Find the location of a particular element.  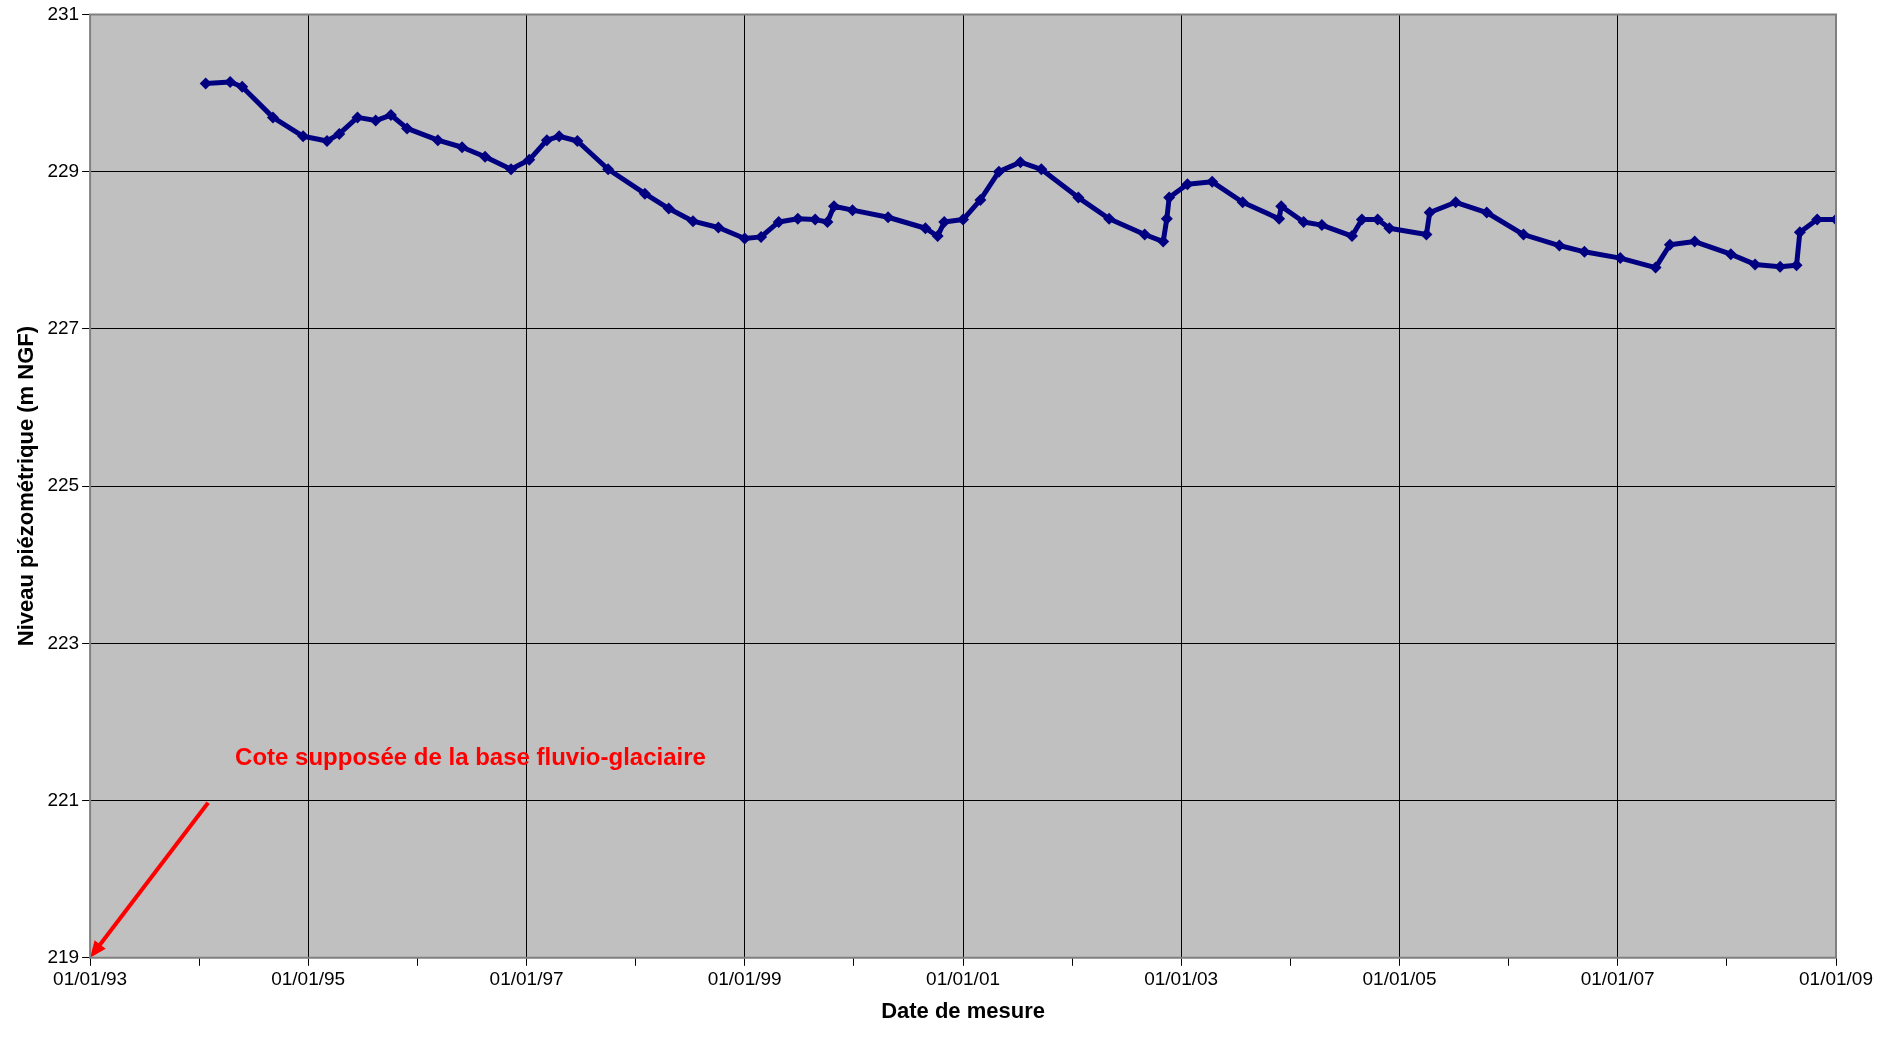

x-tick-label: 01/01/93 is located at coordinates (90, 979).